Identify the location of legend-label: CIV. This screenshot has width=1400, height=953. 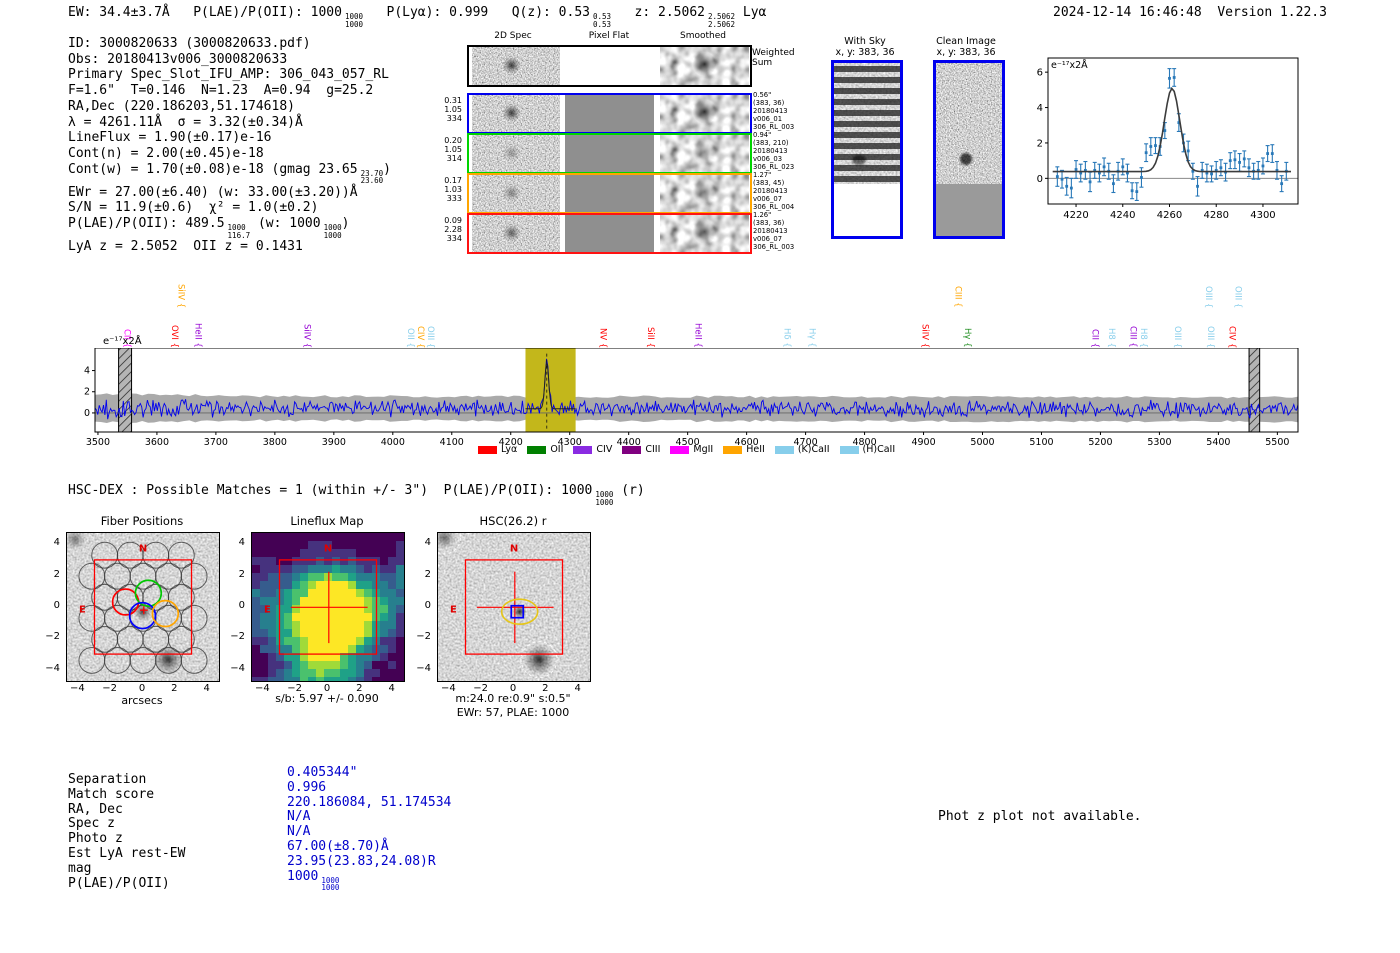
(604, 449).